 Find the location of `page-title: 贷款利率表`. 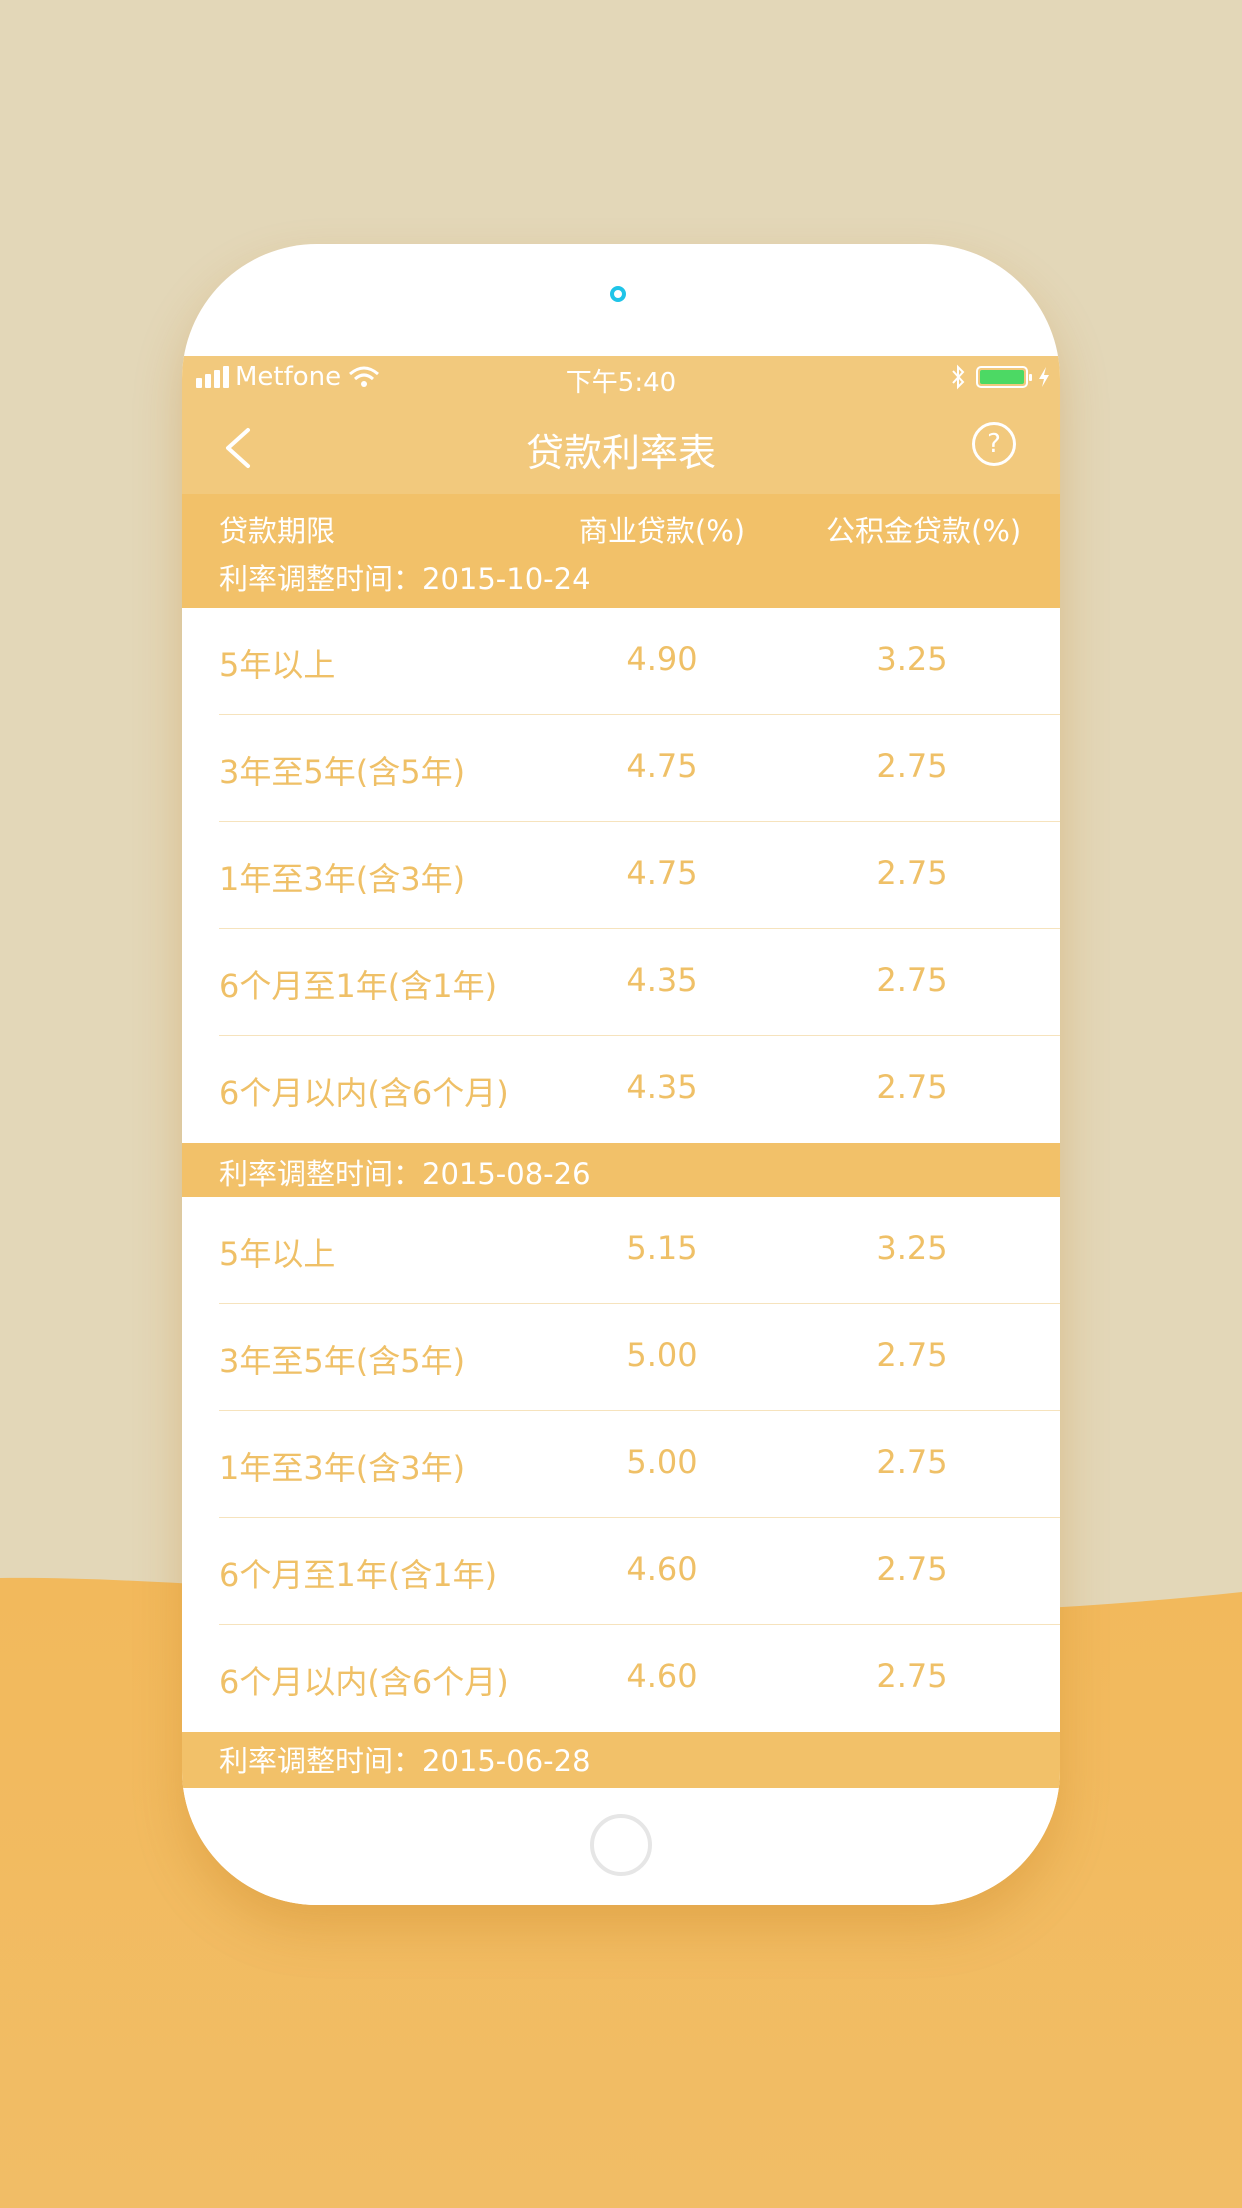

page-title: 贷款利率表 is located at coordinates (620, 453).